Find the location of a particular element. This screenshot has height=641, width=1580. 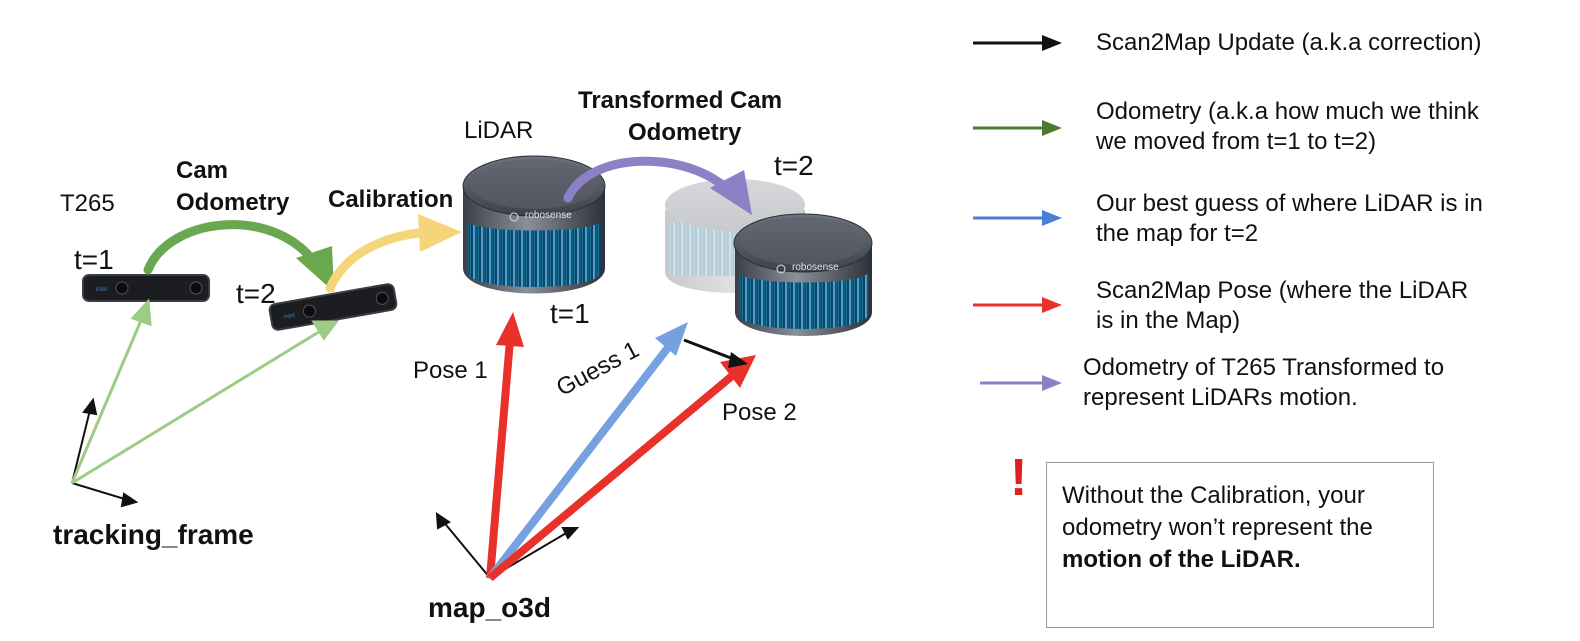

pose2-arrow is located at coordinates (621, 468).